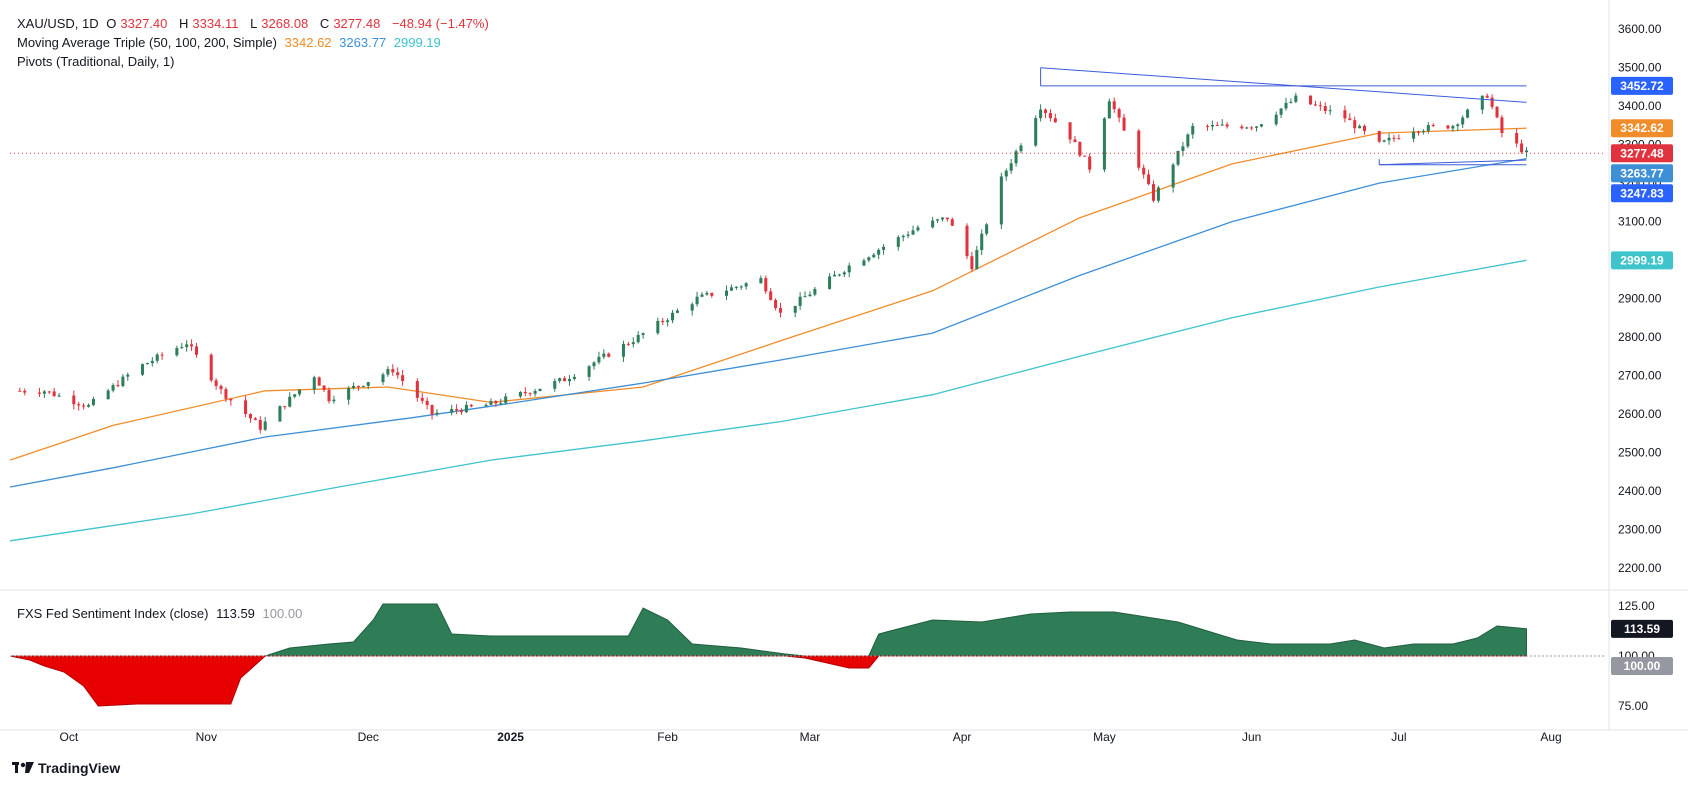  I want to click on symbol-label: XAU/USD, 1D, so click(58, 23).